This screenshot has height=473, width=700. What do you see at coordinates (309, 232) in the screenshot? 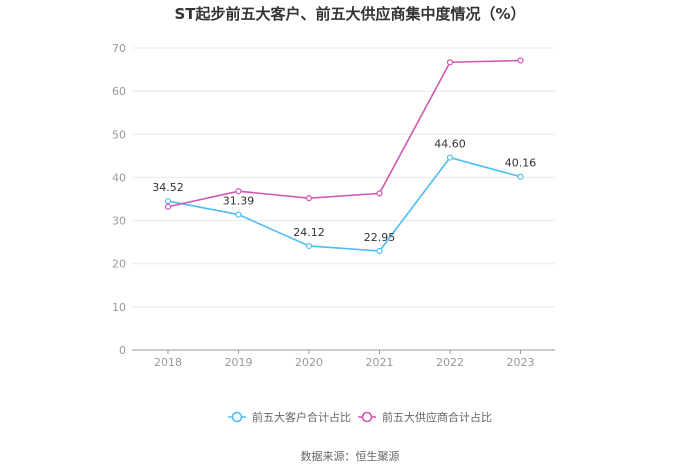
I see `data-label: 24.12` at bounding box center [309, 232].